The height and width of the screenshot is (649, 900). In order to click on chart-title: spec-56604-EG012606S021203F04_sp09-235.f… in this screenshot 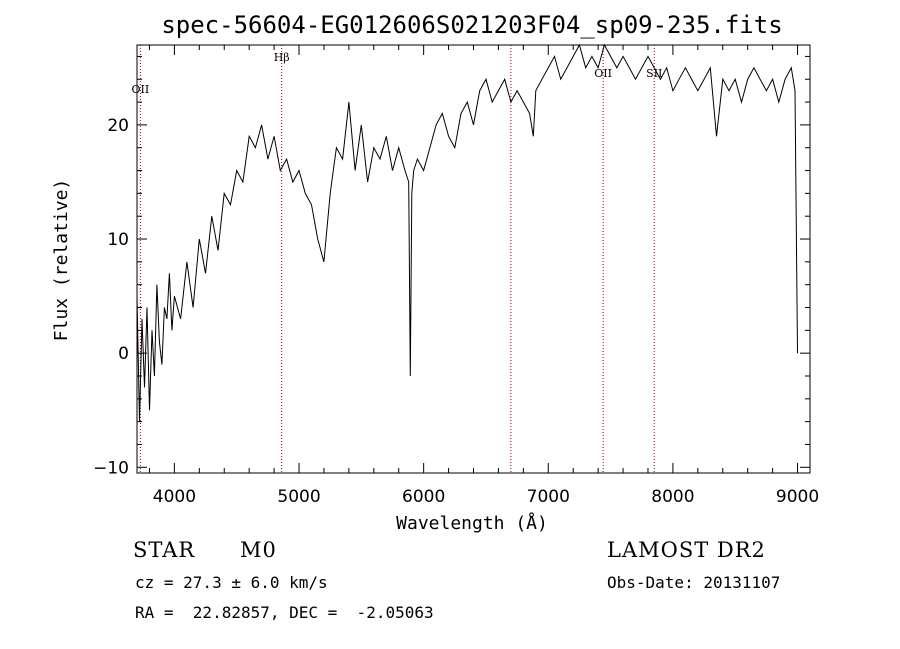, I will do `click(471, 25)`.